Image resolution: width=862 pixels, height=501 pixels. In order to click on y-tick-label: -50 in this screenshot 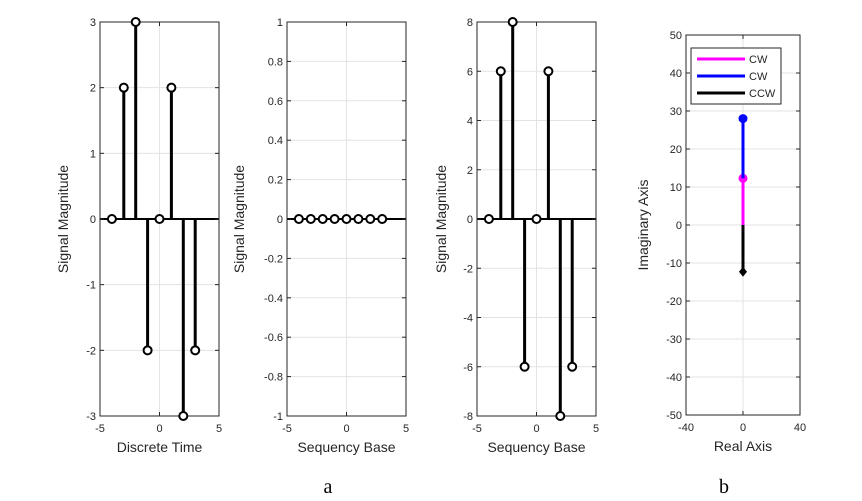, I will do `click(674, 416)`.